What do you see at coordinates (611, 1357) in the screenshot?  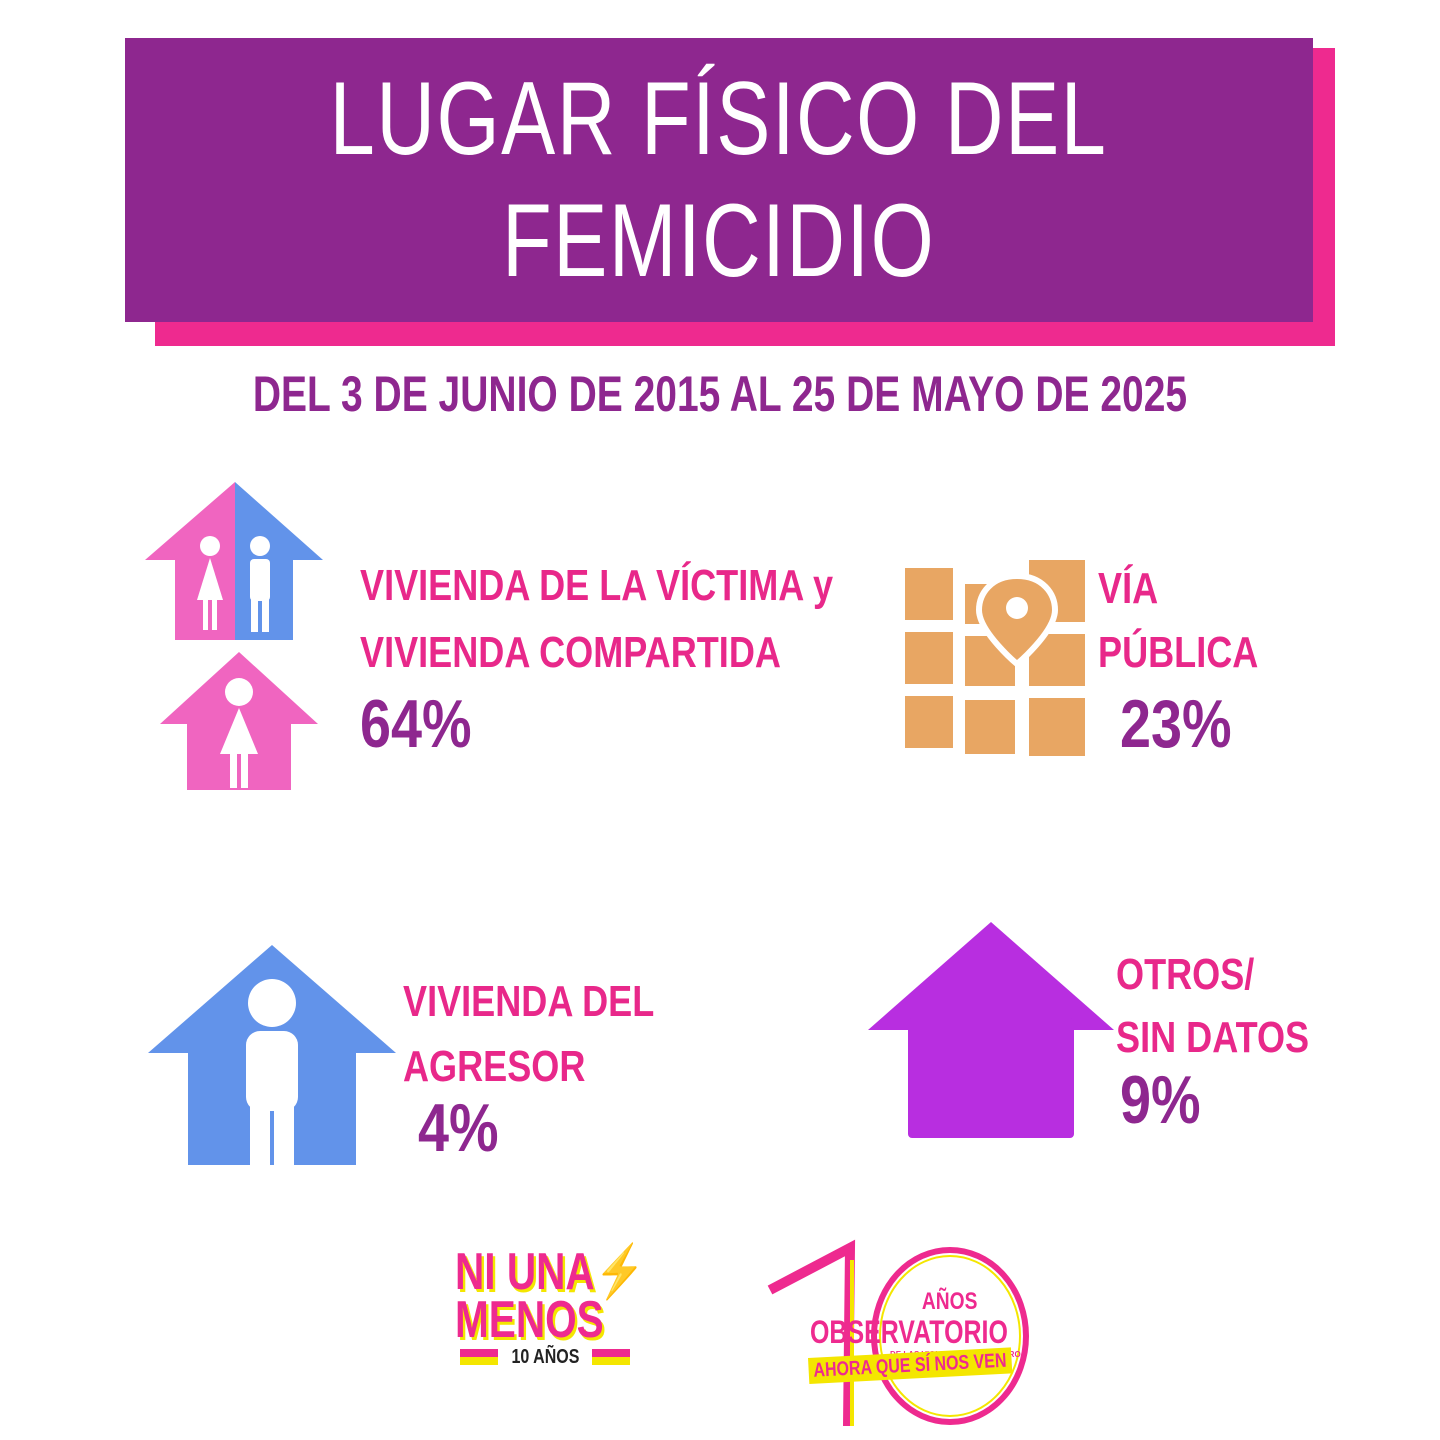 I see `stripe-right` at bounding box center [611, 1357].